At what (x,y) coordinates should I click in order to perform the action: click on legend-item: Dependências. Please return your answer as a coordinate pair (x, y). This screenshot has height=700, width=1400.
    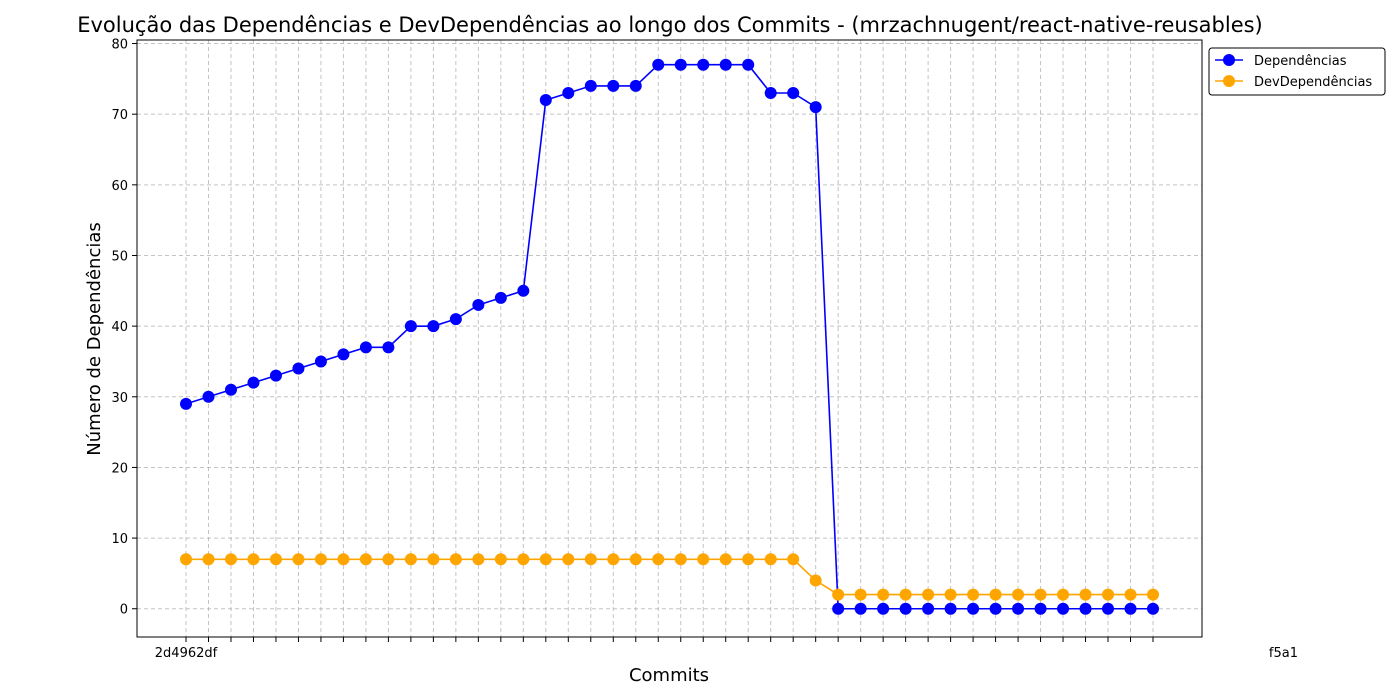
    Looking at the image, I should click on (1281, 61).